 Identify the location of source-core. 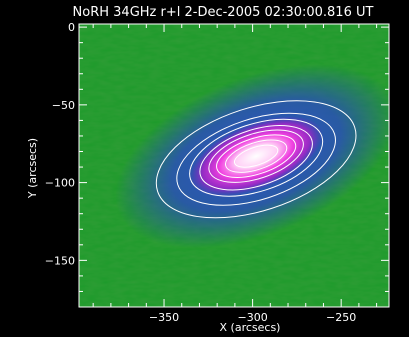
(256, 156).